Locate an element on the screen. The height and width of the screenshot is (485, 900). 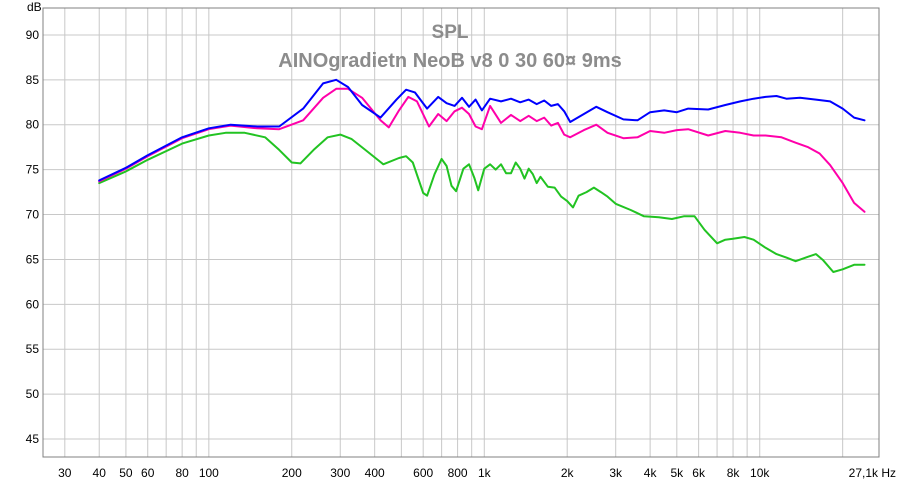
x-tick-label: 5k is located at coordinates (677, 473).